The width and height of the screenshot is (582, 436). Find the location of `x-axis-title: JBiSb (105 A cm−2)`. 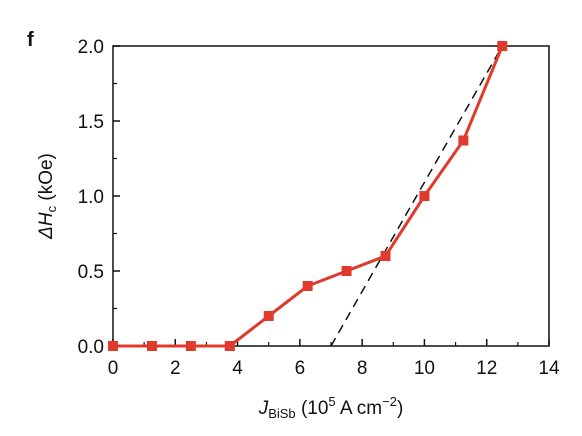

x-axis-title: JBiSb (105 A cm−2) is located at coordinates (331, 407).